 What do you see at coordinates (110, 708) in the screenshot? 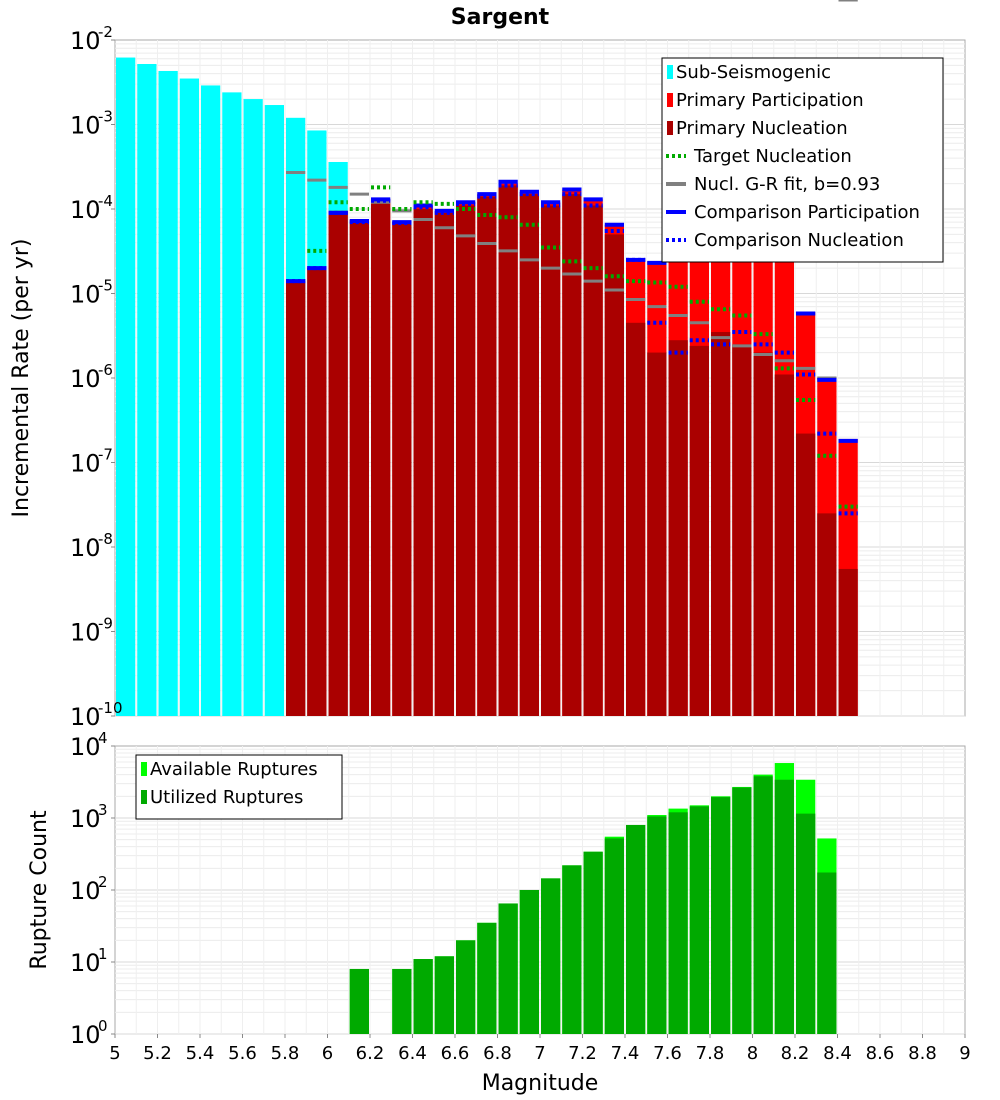
I see `y-tick-exponent: -10` at bounding box center [110, 708].